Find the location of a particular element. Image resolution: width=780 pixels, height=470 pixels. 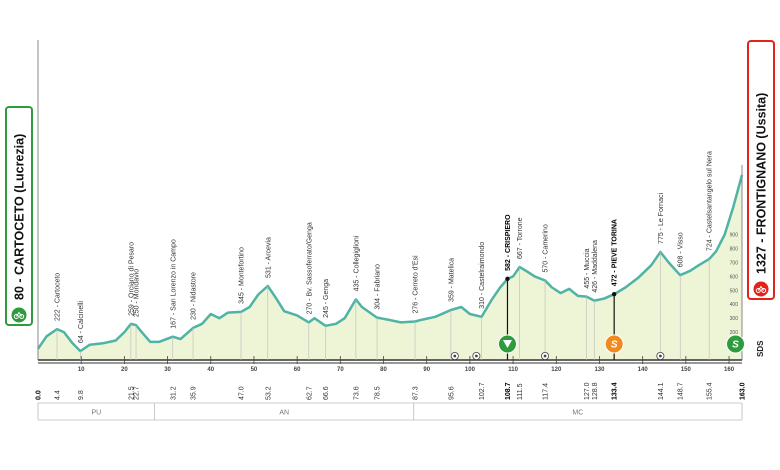

place-label: 435 - Collegiglioni is located at coordinates (356, 263).